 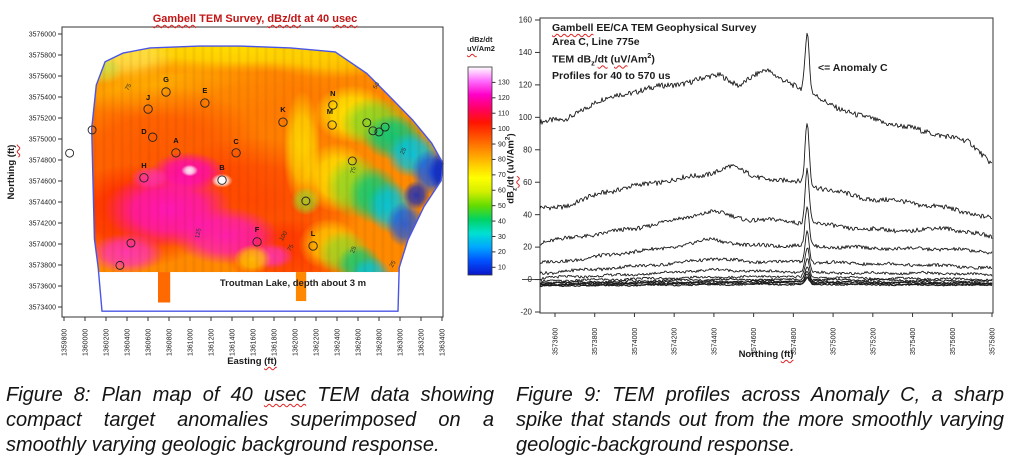 I want to click on svg-text: 1360800, so click(x=169, y=342).